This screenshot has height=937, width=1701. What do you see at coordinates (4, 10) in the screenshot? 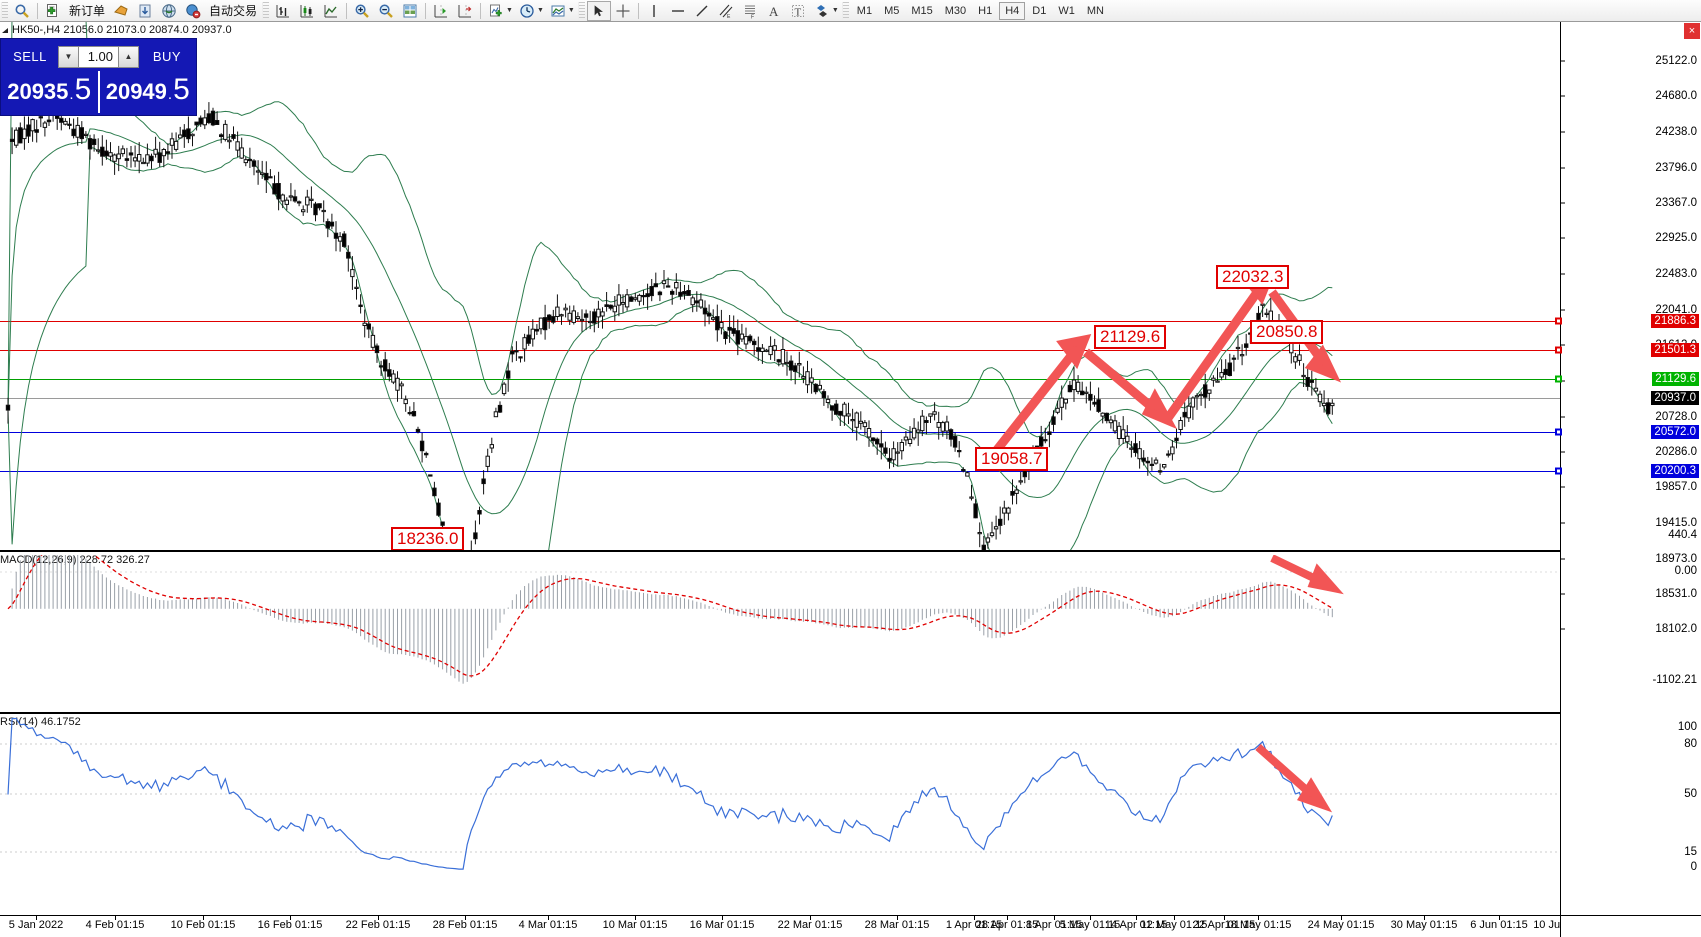
I see `toolbar-grip` at bounding box center [4, 10].